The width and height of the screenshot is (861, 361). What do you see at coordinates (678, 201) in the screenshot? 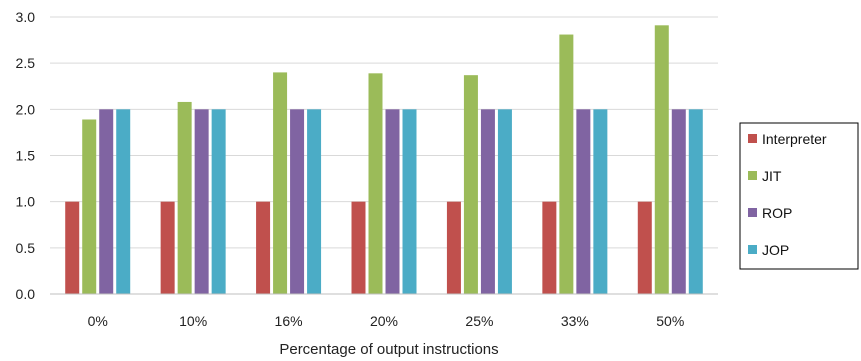
I see `bar-rop-50pct` at bounding box center [678, 201].